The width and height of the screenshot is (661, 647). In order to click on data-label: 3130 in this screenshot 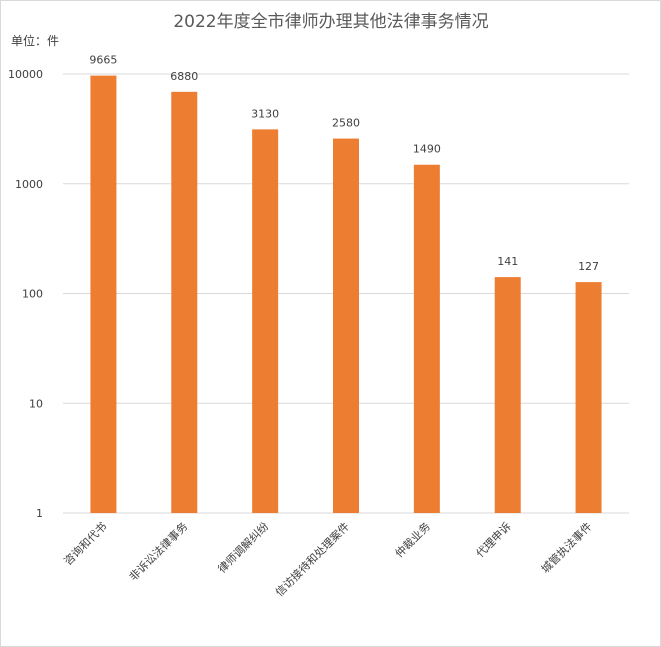, I will do `click(265, 113)`.